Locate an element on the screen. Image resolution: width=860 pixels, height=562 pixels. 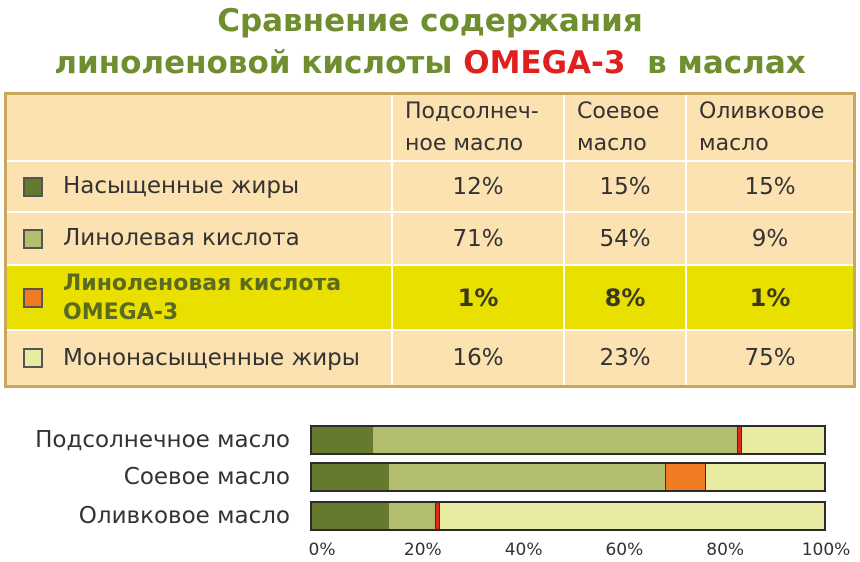
column-header-label: Оливковое масло is located at coordinates (762, 127).